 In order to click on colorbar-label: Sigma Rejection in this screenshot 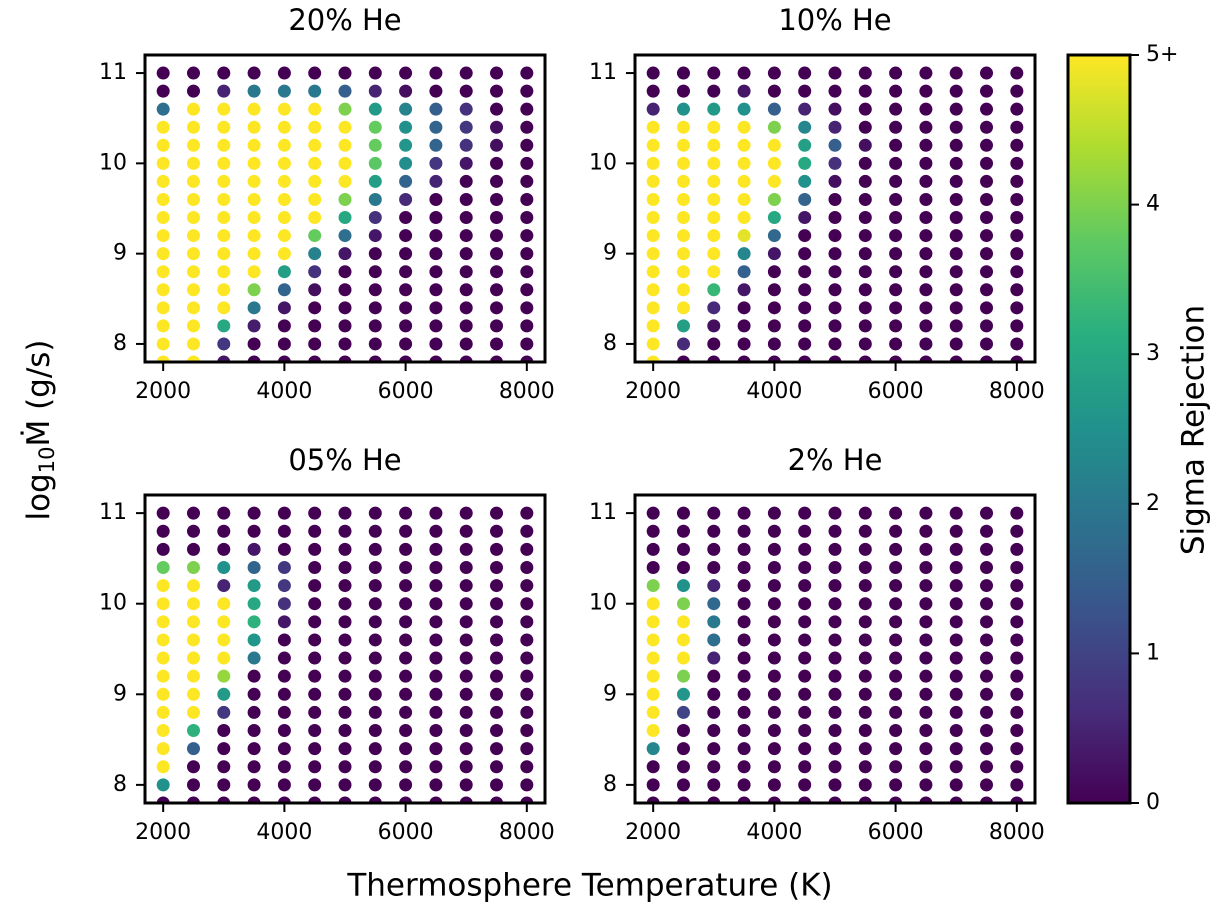, I will do `click(1194, 430)`.